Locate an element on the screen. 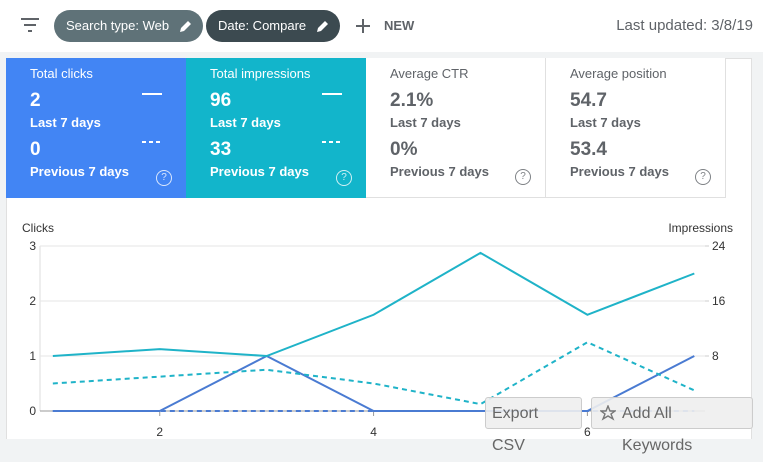 This screenshot has height=462, width=763. card-value: 2 is located at coordinates (35, 100).